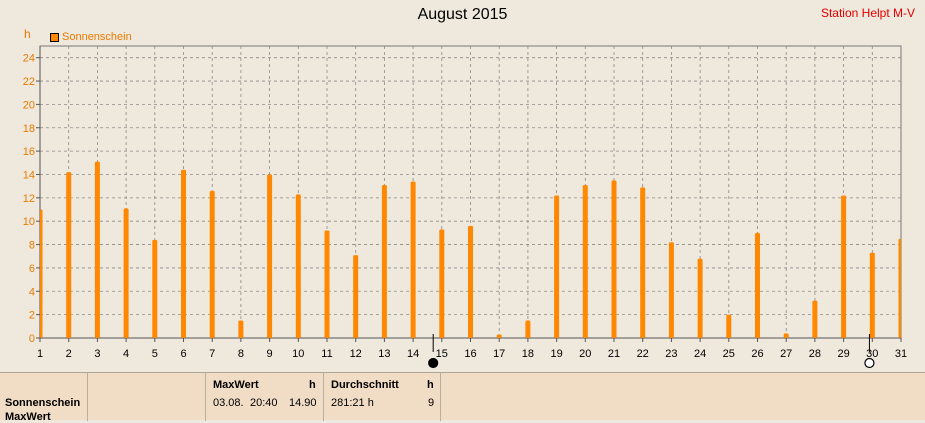  I want to click on average-header: Durchschnitt, so click(365, 385).